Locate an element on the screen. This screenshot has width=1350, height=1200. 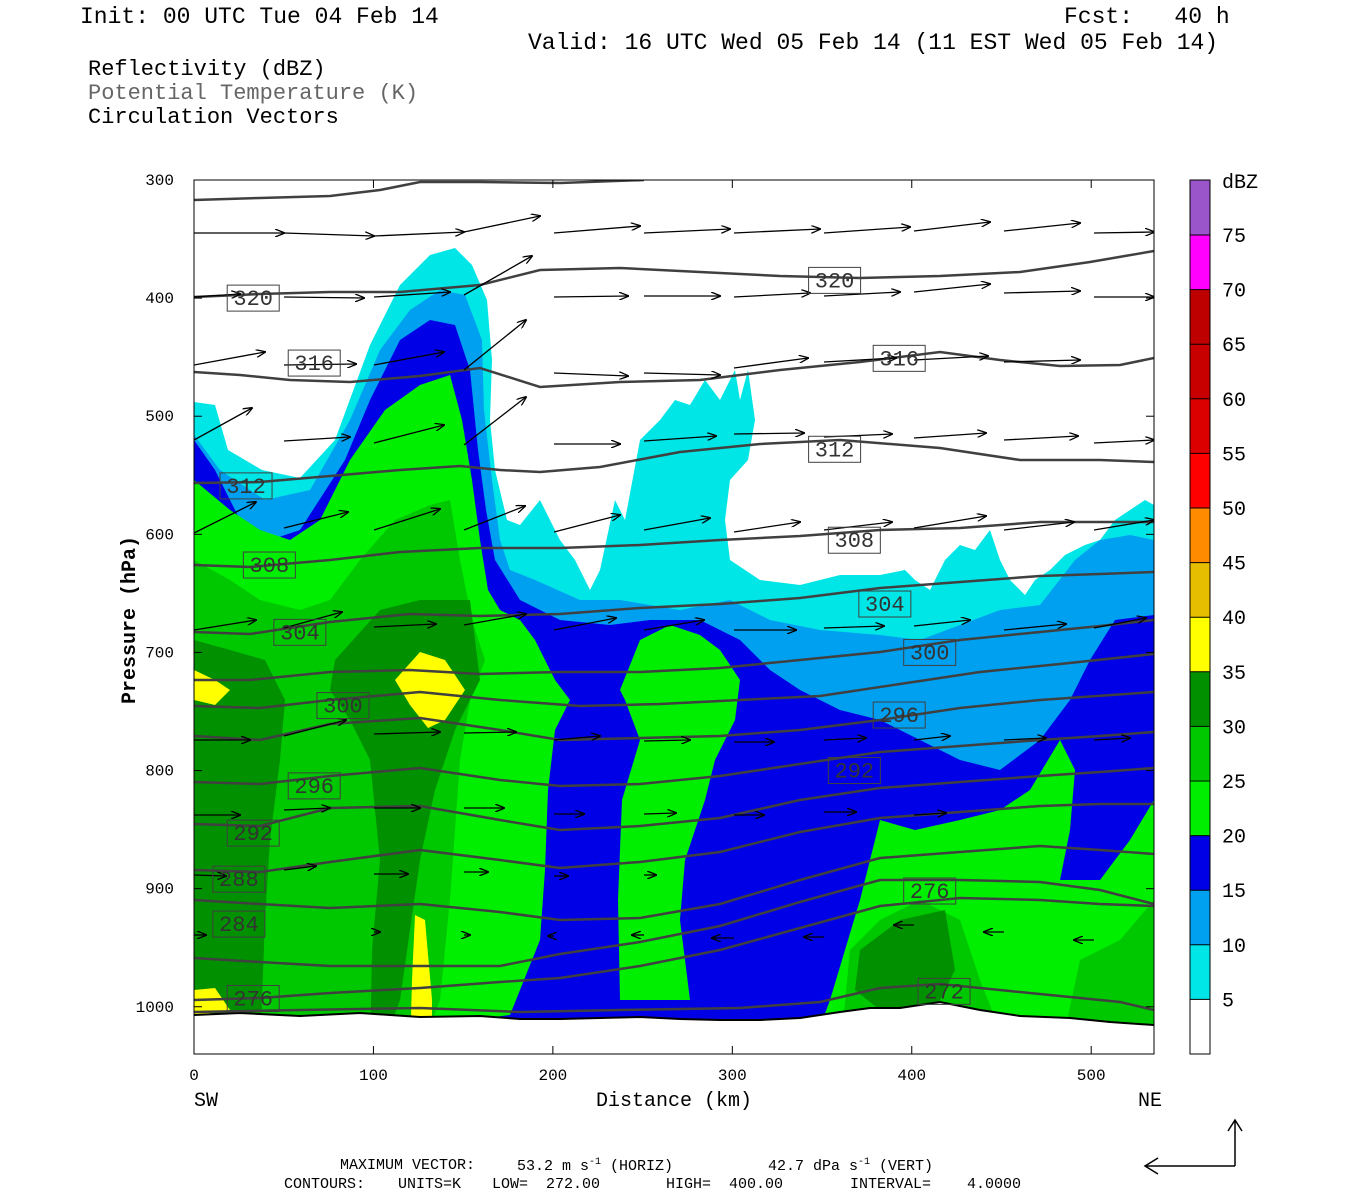
max-vector-vert: 42.7 dPa s-1 (VERT) is located at coordinates (851, 1166).